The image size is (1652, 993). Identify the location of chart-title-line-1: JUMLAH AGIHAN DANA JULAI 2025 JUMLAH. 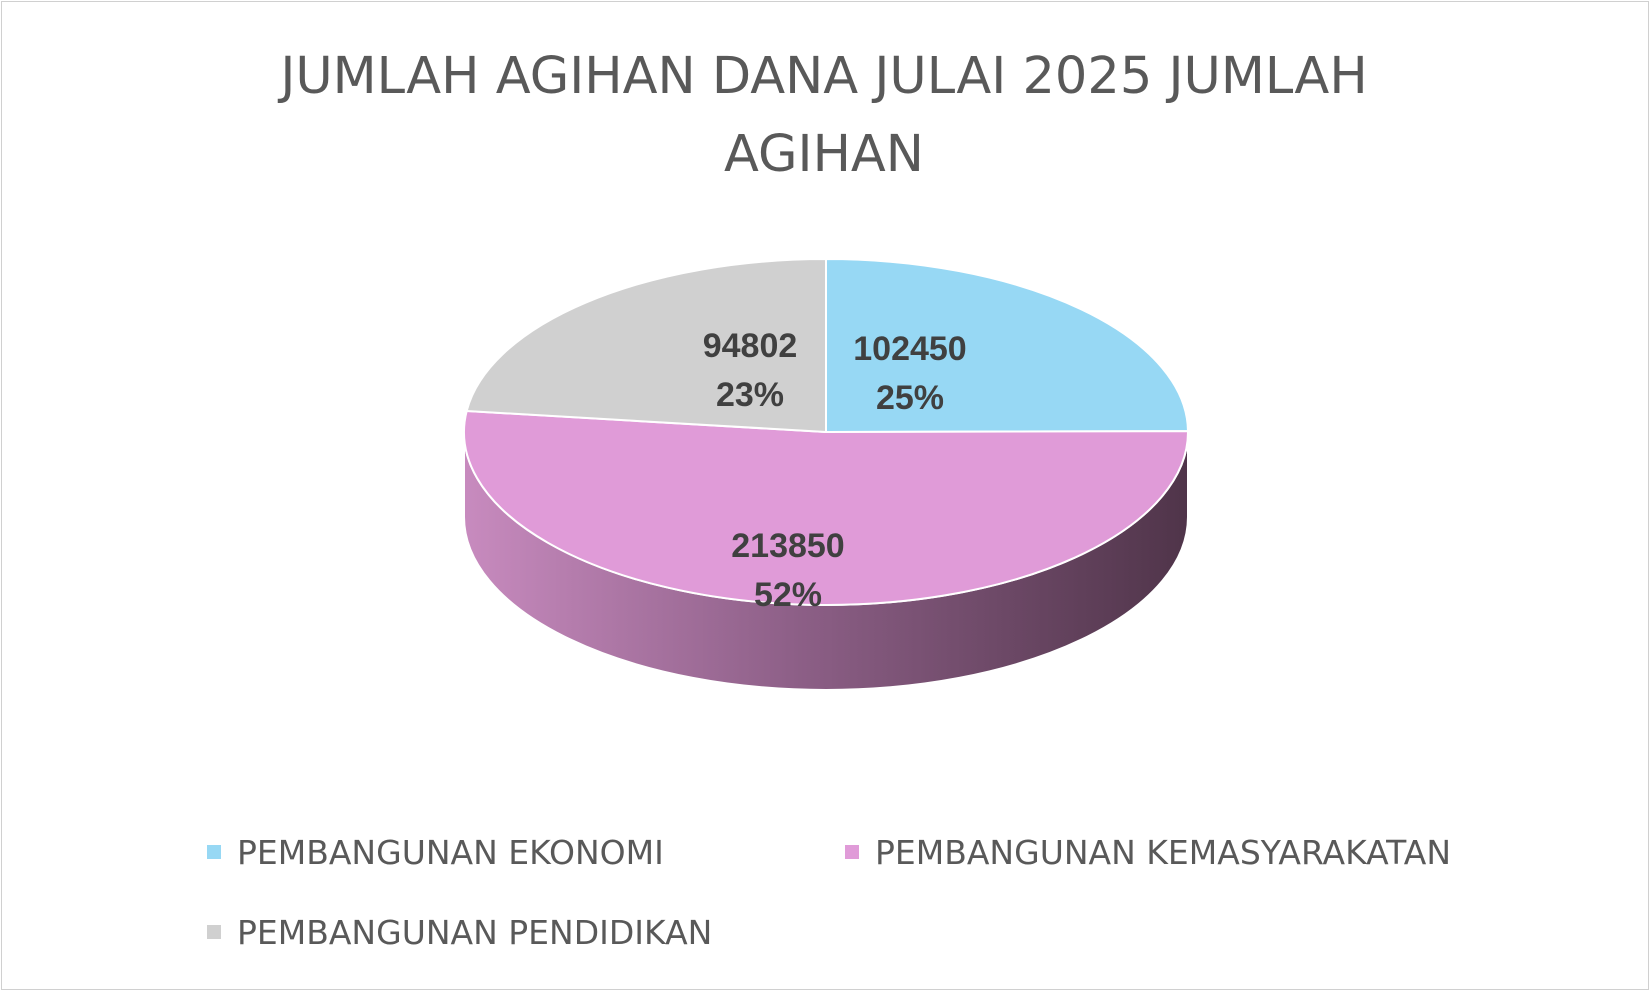
(824, 76).